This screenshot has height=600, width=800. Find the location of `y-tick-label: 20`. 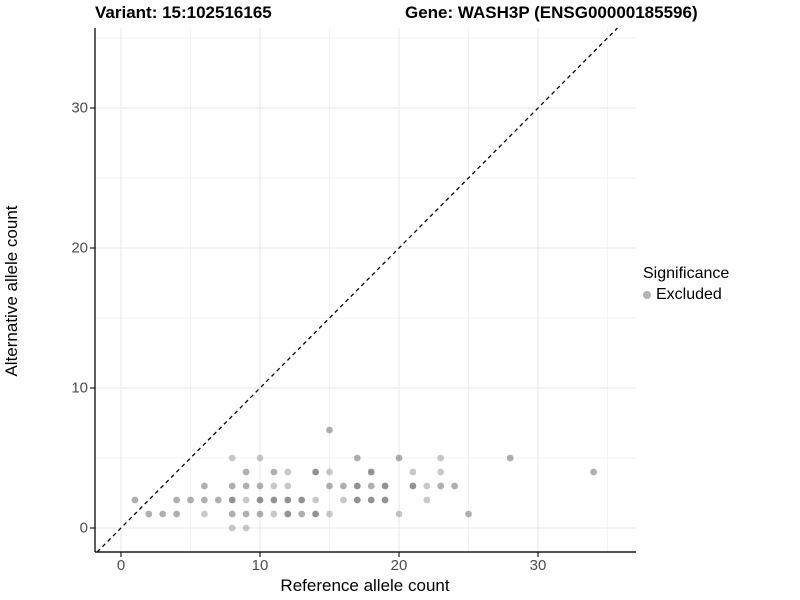

y-tick-label: 20 is located at coordinates (79, 248).